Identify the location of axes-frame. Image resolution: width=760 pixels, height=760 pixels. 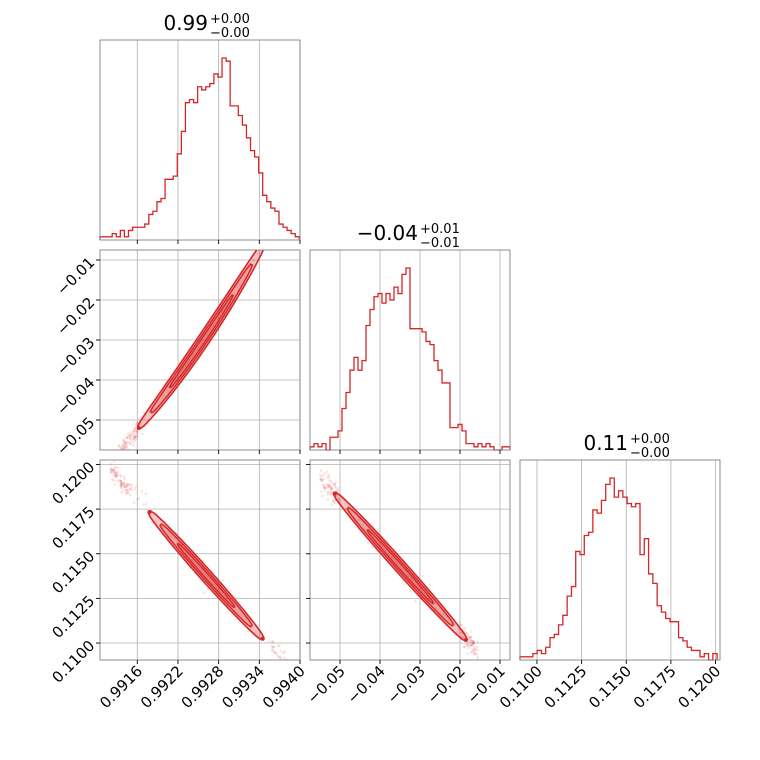
(410, 350).